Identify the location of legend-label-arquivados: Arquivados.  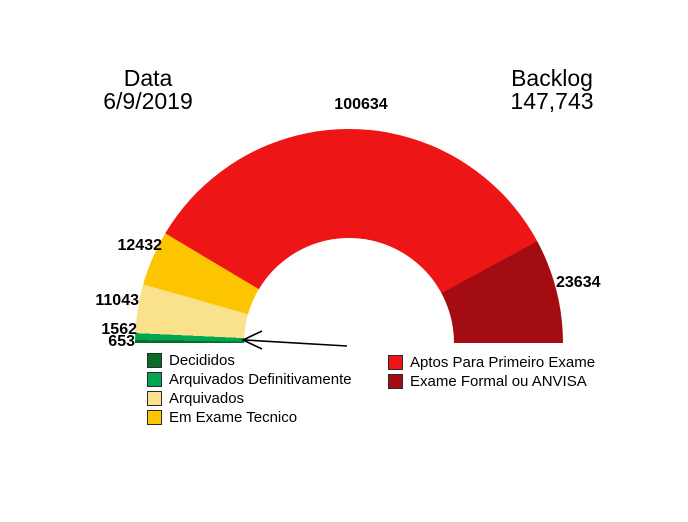
(207, 398).